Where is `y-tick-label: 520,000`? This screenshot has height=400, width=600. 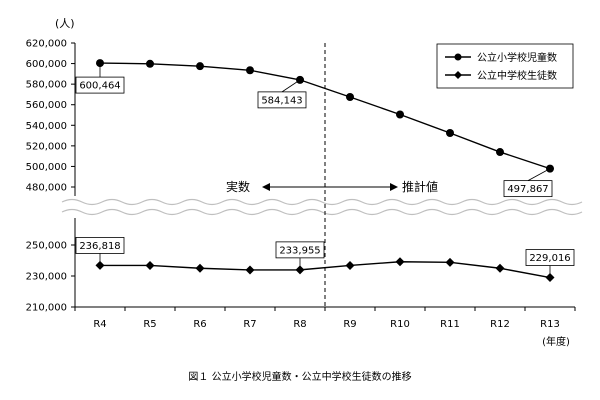
y-tick-label: 520,000 is located at coordinates (46, 146).